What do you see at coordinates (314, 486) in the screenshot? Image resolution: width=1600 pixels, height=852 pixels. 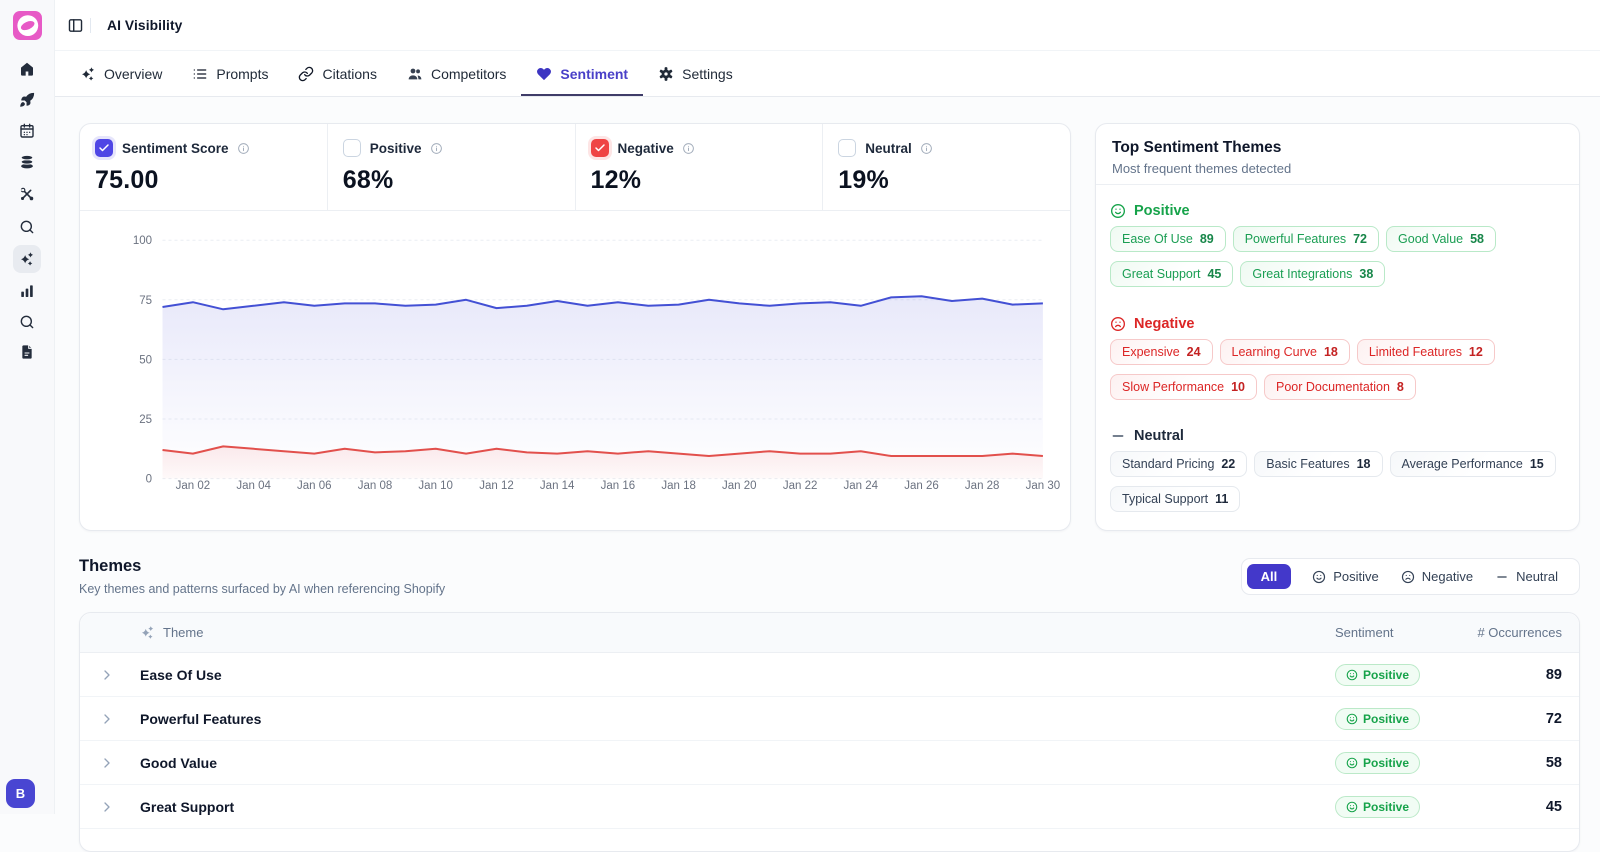 I see `svg-text: Jan 06` at bounding box center [314, 486].